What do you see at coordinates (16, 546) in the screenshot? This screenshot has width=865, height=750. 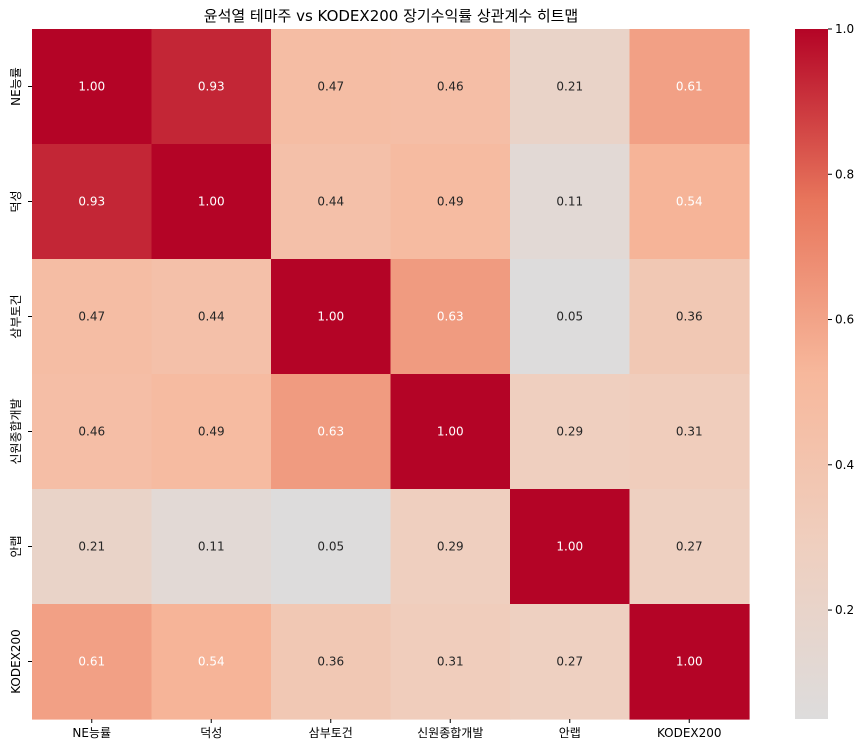 I see `y-tick-label: 안랩` at bounding box center [16, 546].